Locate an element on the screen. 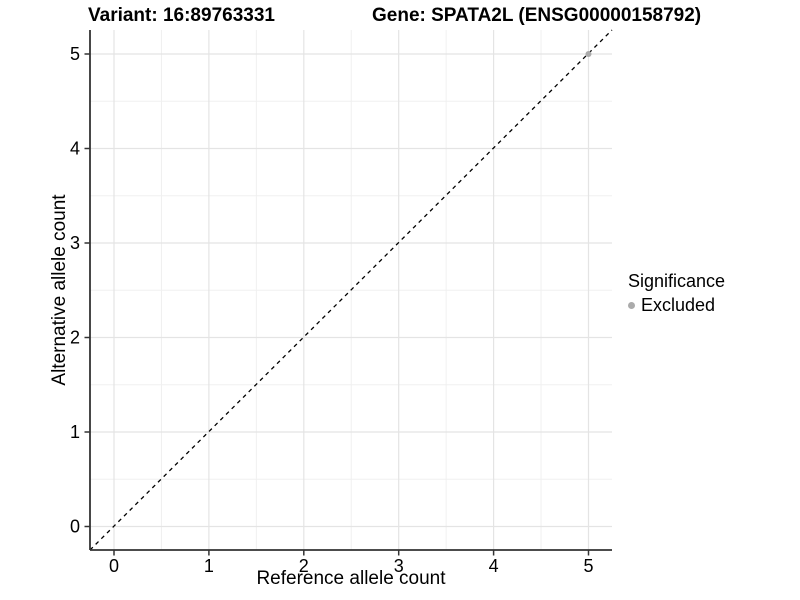 The width and height of the screenshot is (800, 600). x-tick-label: 1 is located at coordinates (209, 566).